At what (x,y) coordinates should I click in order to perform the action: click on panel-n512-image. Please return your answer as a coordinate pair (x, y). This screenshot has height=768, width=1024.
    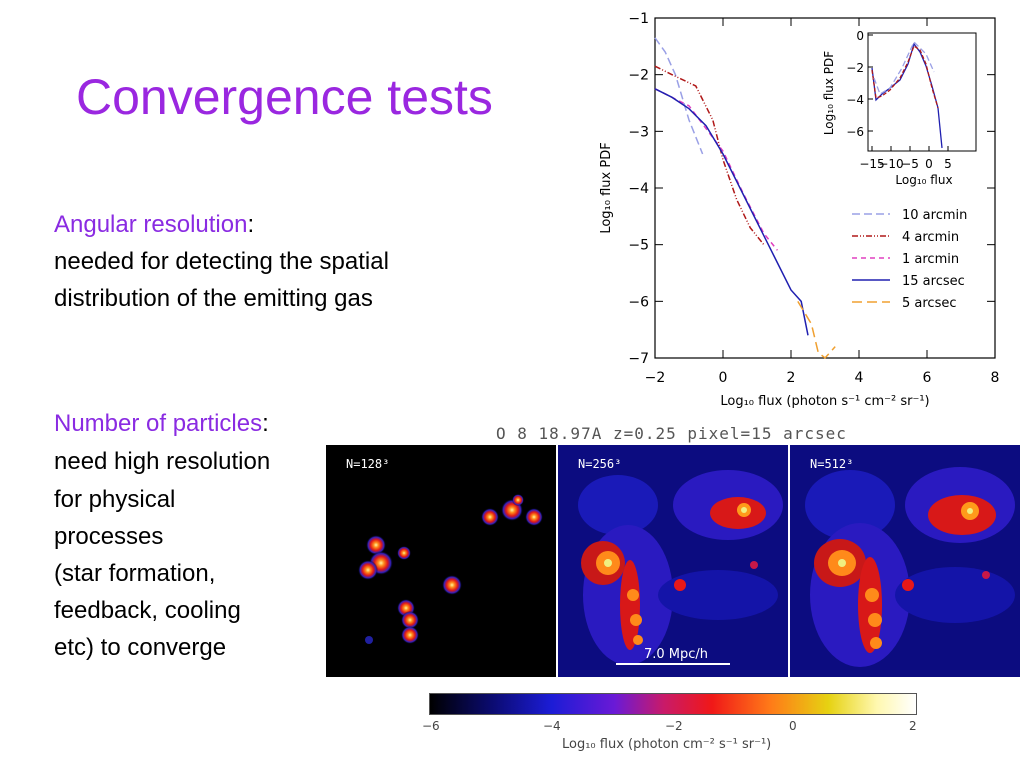
    Looking at the image, I should click on (905, 561).